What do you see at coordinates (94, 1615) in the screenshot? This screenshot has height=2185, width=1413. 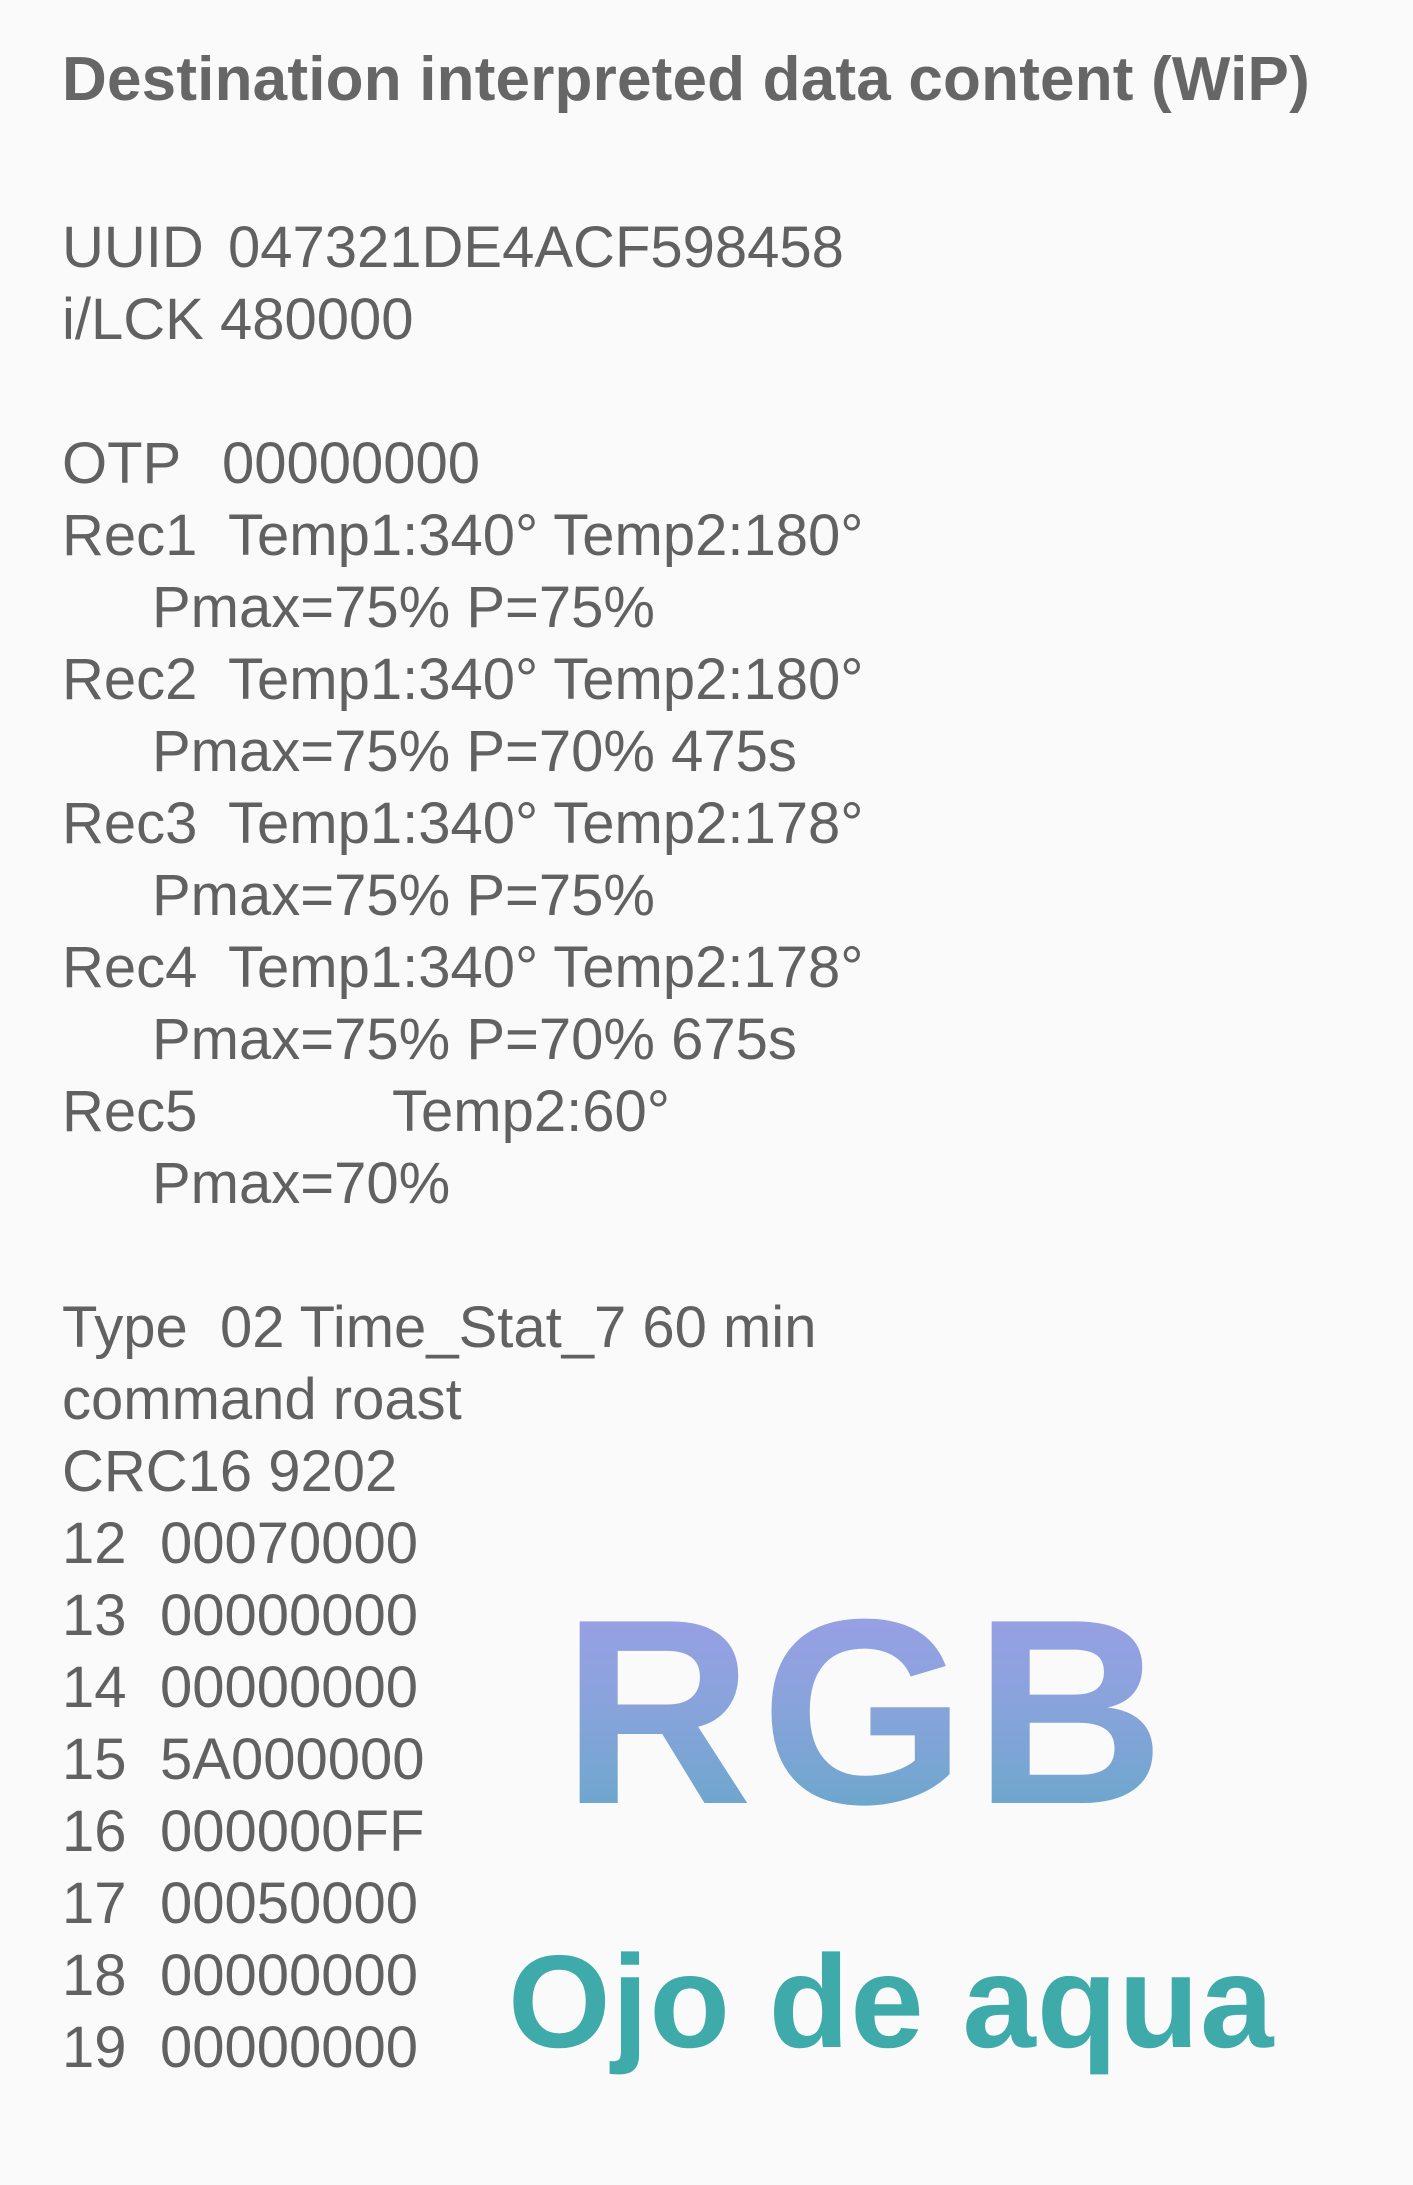 I see `row-index: 13` at bounding box center [94, 1615].